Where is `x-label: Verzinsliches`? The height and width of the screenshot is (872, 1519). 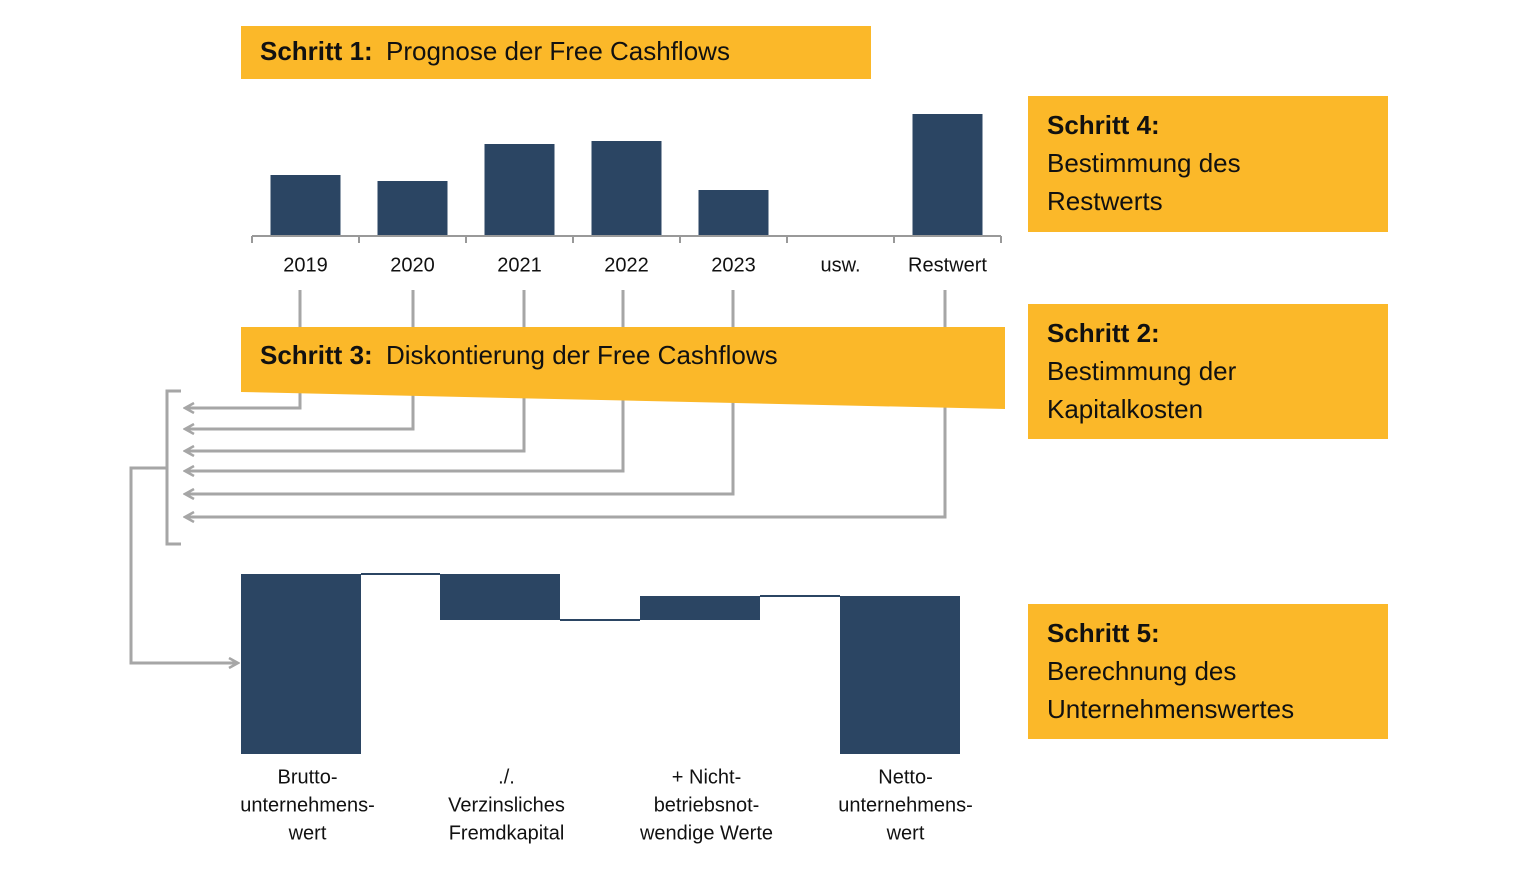 x-label: Verzinsliches is located at coordinates (506, 805).